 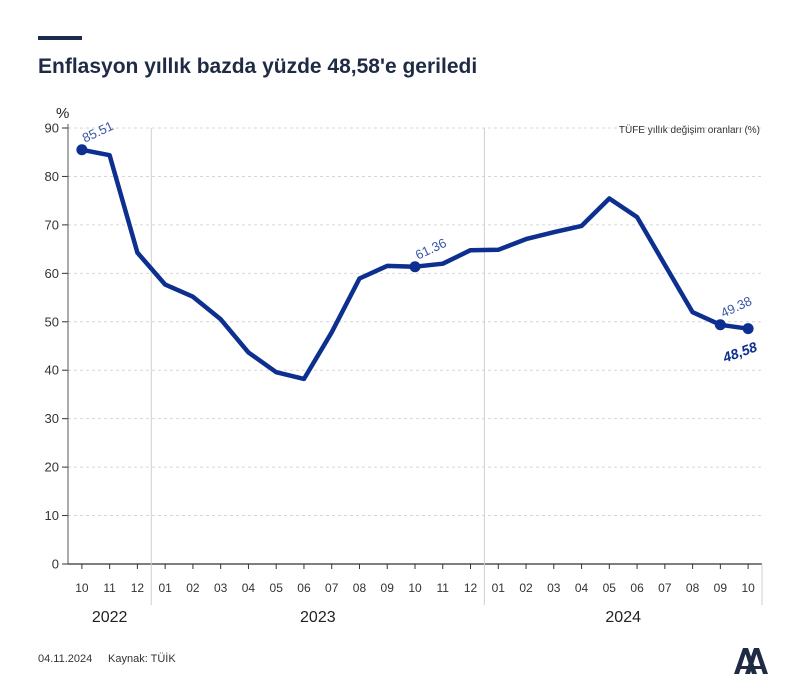 I want to click on data-label: 85.51, so click(x=98, y=131).